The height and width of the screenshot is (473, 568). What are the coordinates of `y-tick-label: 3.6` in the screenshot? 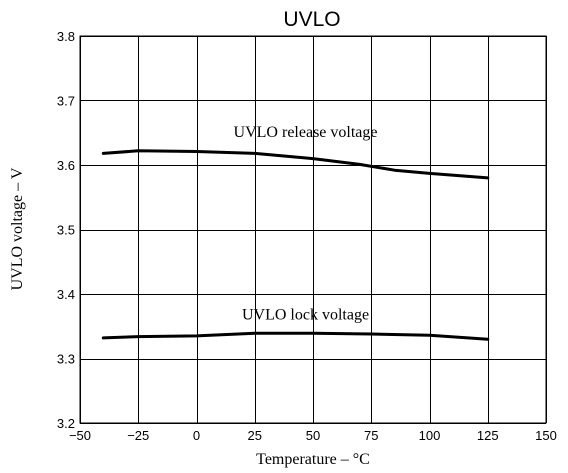 It's located at (66, 165).